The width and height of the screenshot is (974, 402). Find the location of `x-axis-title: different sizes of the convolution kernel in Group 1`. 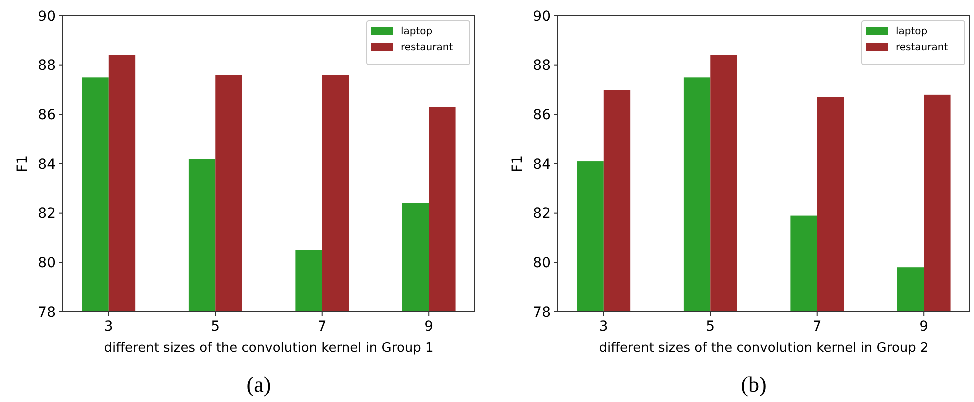

x-axis-title: different sizes of the convolution kernel in Group 1 is located at coordinates (269, 348).